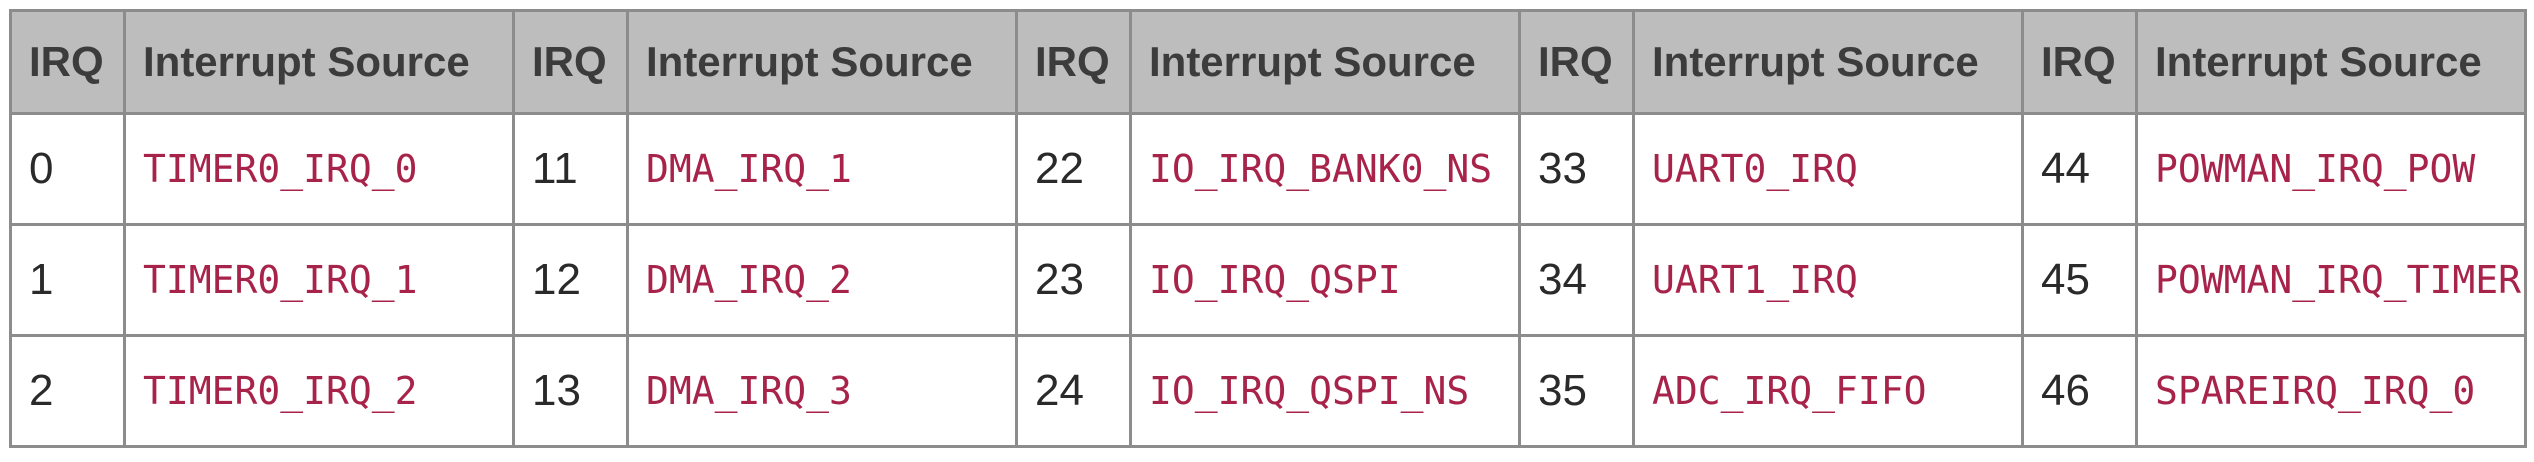 This screenshot has width=2534, height=462. Describe the element at coordinates (822, 391) in the screenshot. I see `interrupt-source: DMA_IRQ_3` at that location.